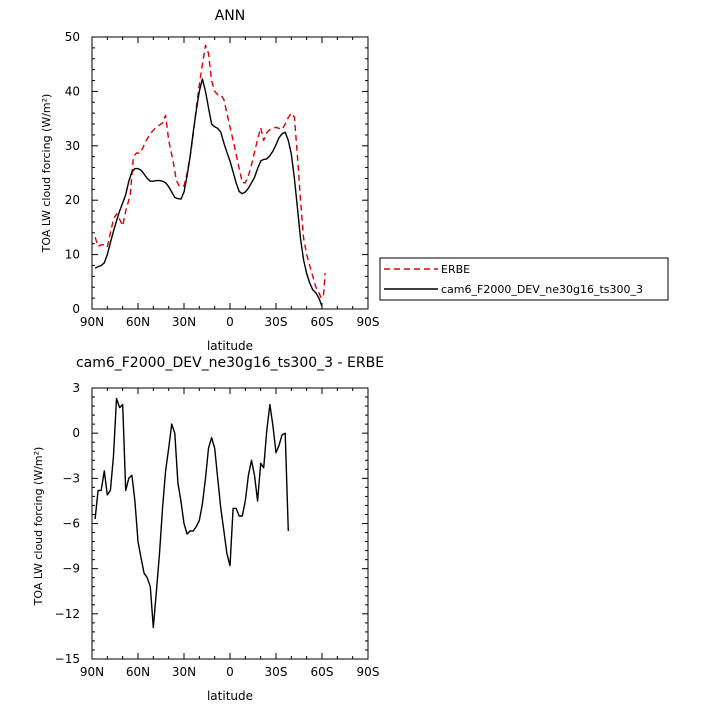 This screenshot has width=712, height=710. I want to click on y-tick-label: −9, so click(71, 569).